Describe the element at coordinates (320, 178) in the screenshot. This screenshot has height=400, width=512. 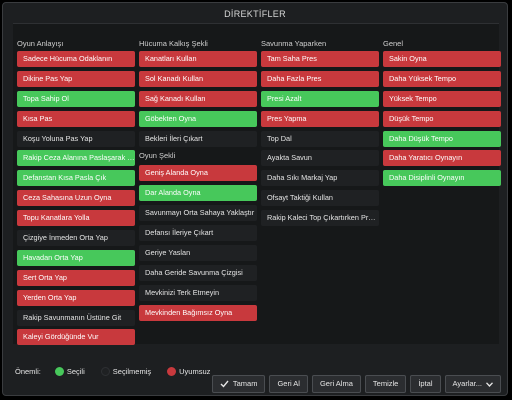
I see `instruction-item: Daha Sıkı Markaj Yap` at that location.